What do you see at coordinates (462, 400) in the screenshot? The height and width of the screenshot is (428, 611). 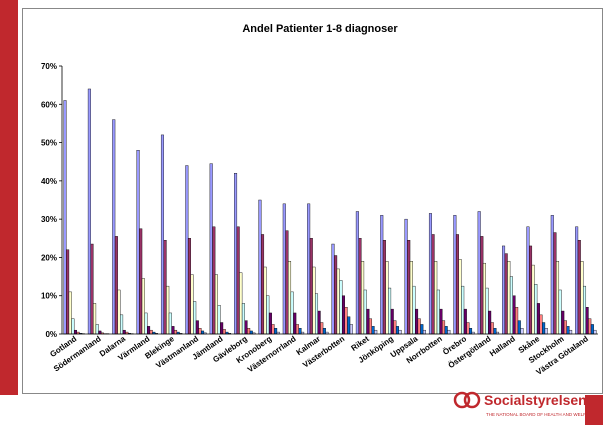 I see `logo-mark` at bounding box center [462, 400].